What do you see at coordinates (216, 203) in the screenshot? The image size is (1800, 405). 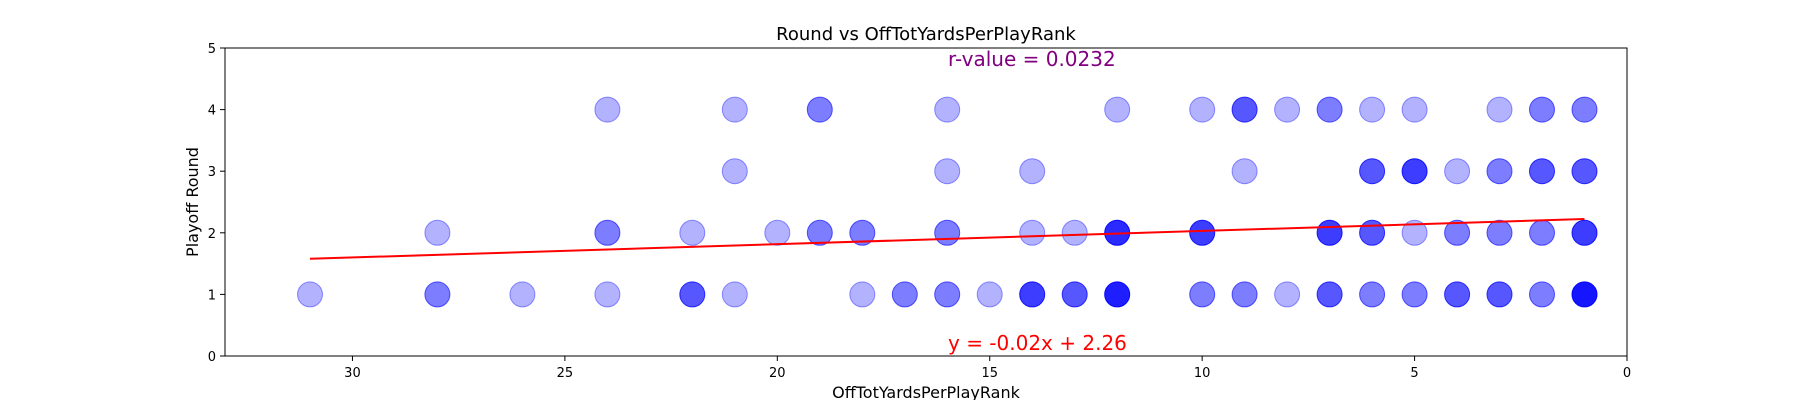 I see `y-axis-ticks: 0 1 2 3 4 5` at bounding box center [216, 203].